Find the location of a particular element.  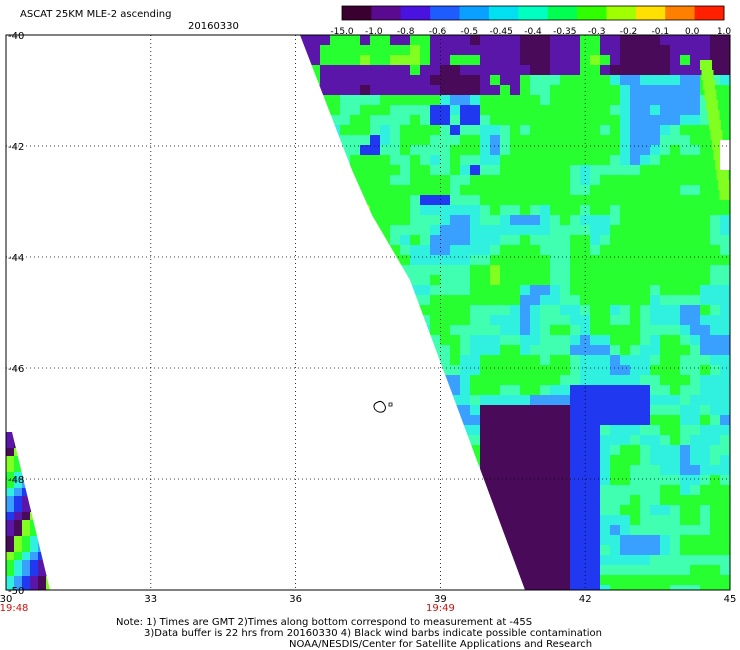

longitude-label: 30 is located at coordinates (6, 599).